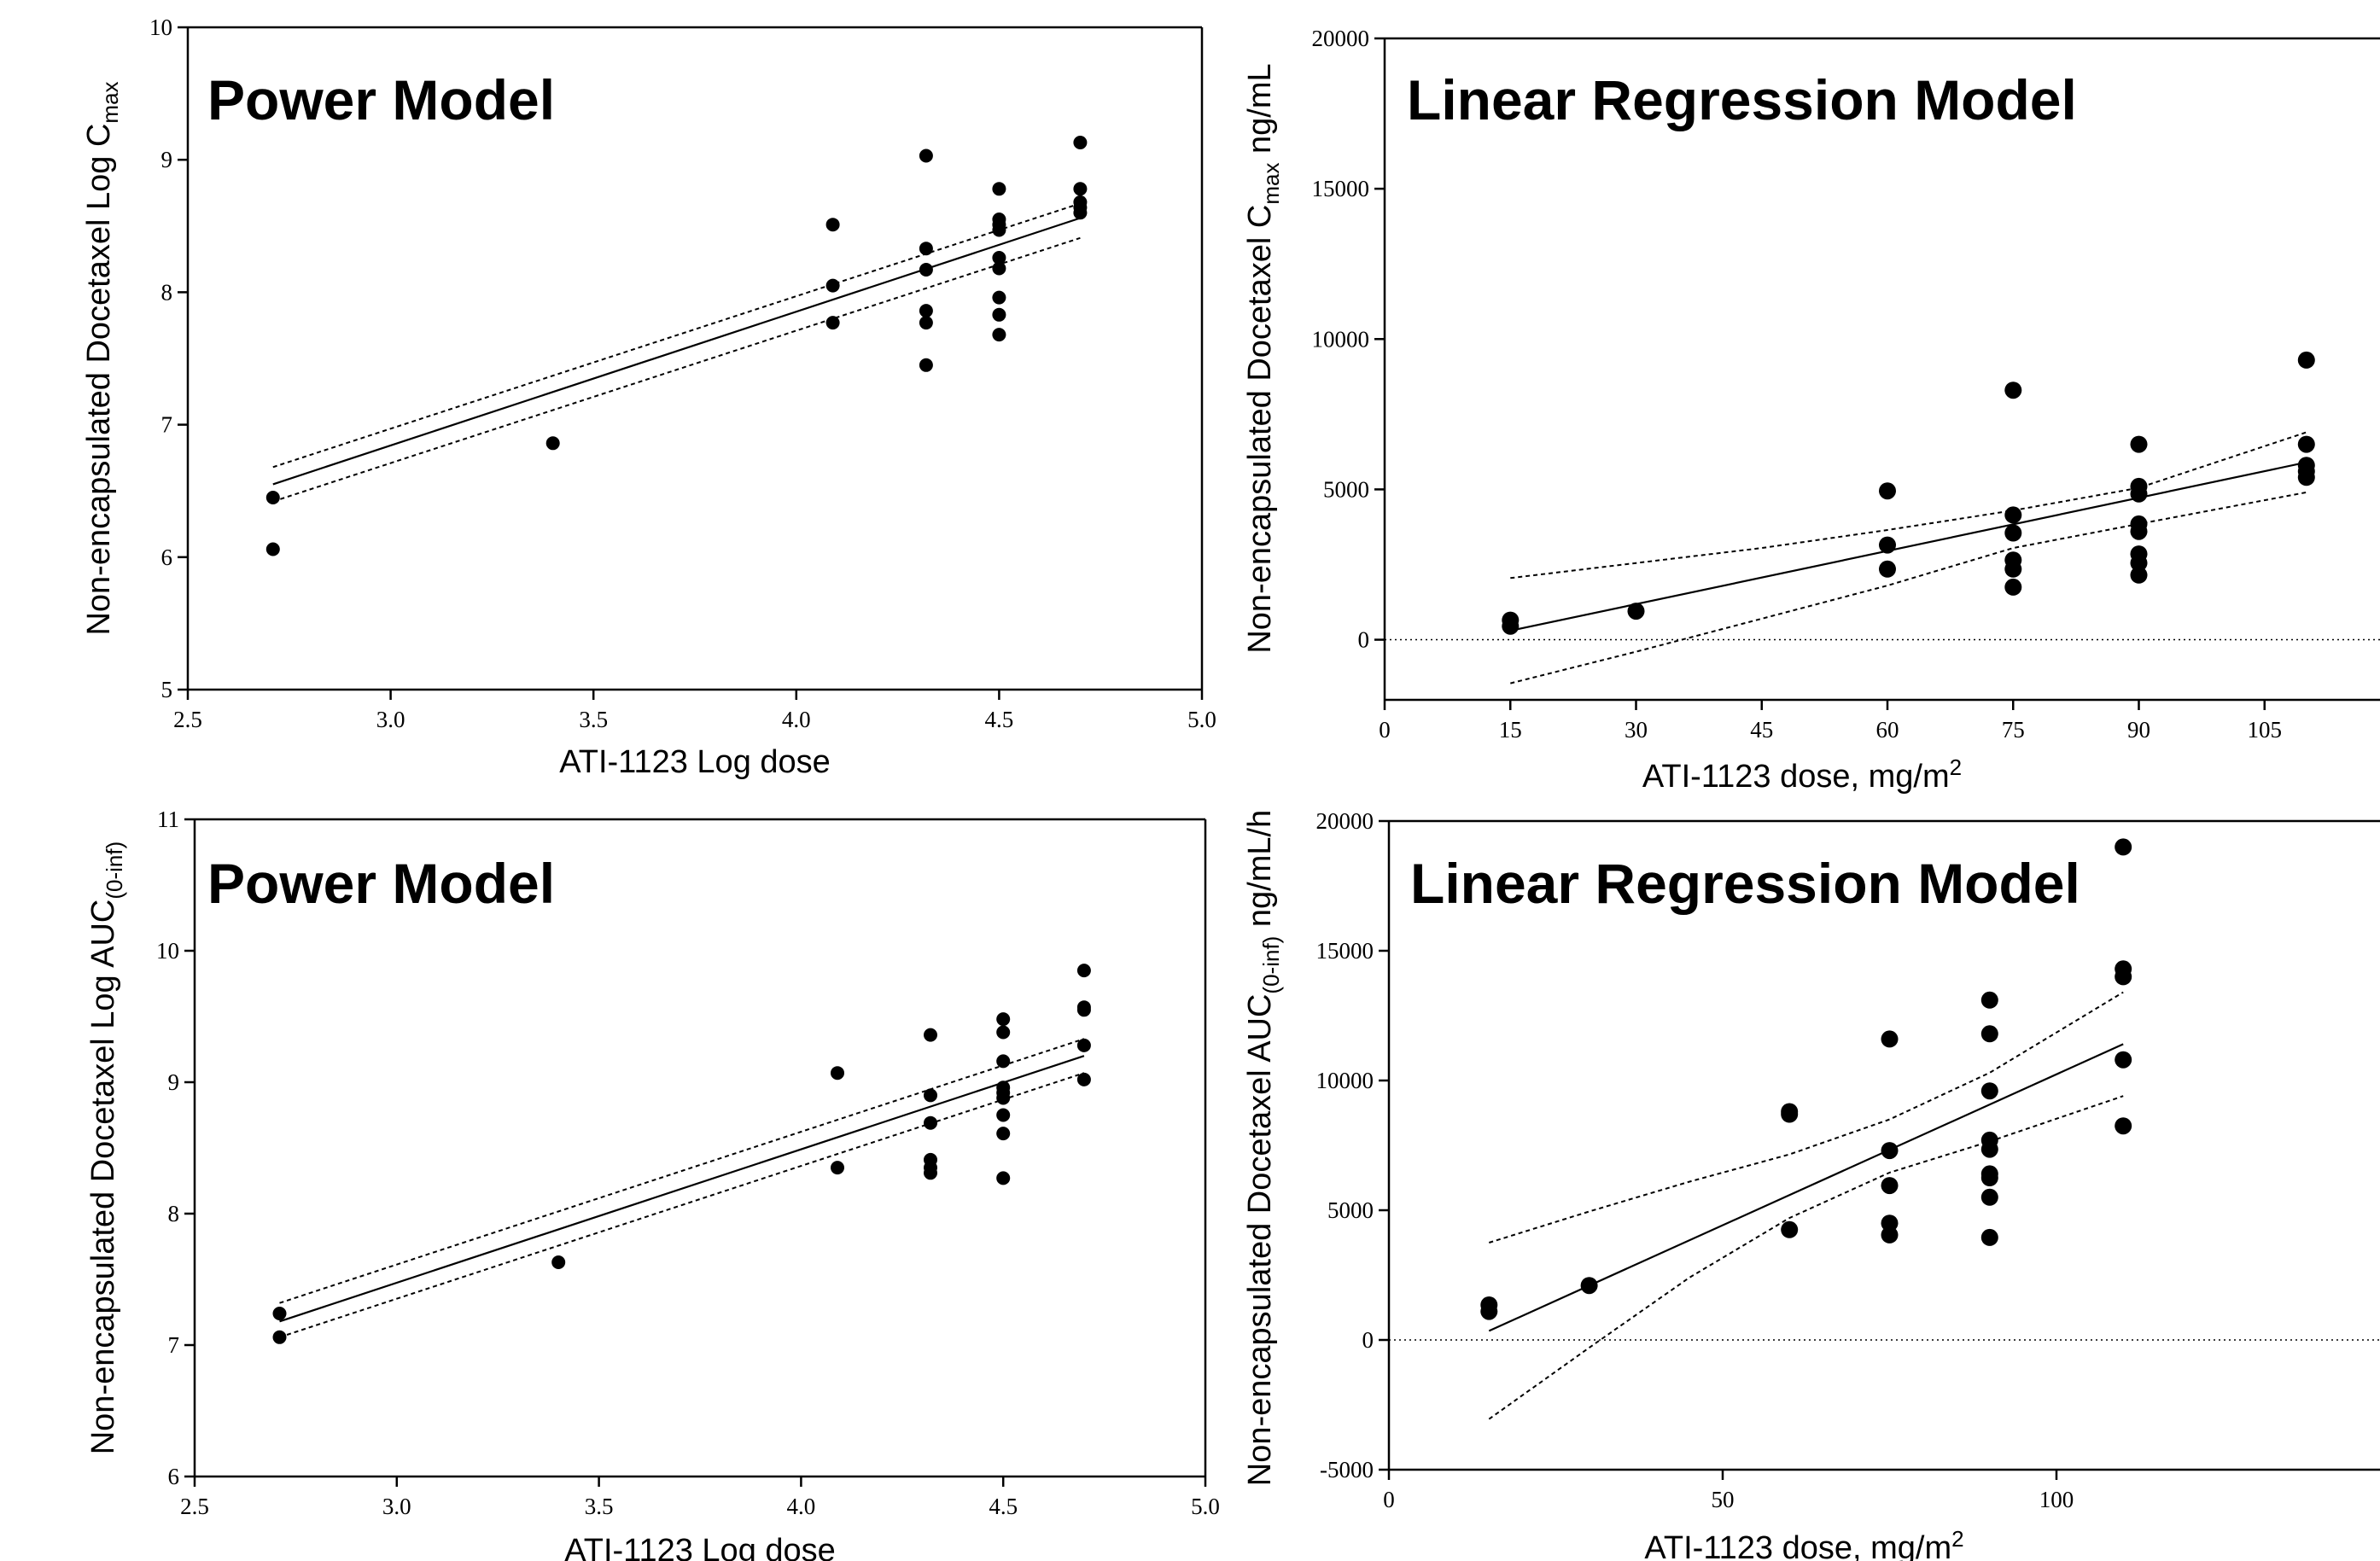  I want to click on y-tick-label: 5000, so click(1350, 1210).